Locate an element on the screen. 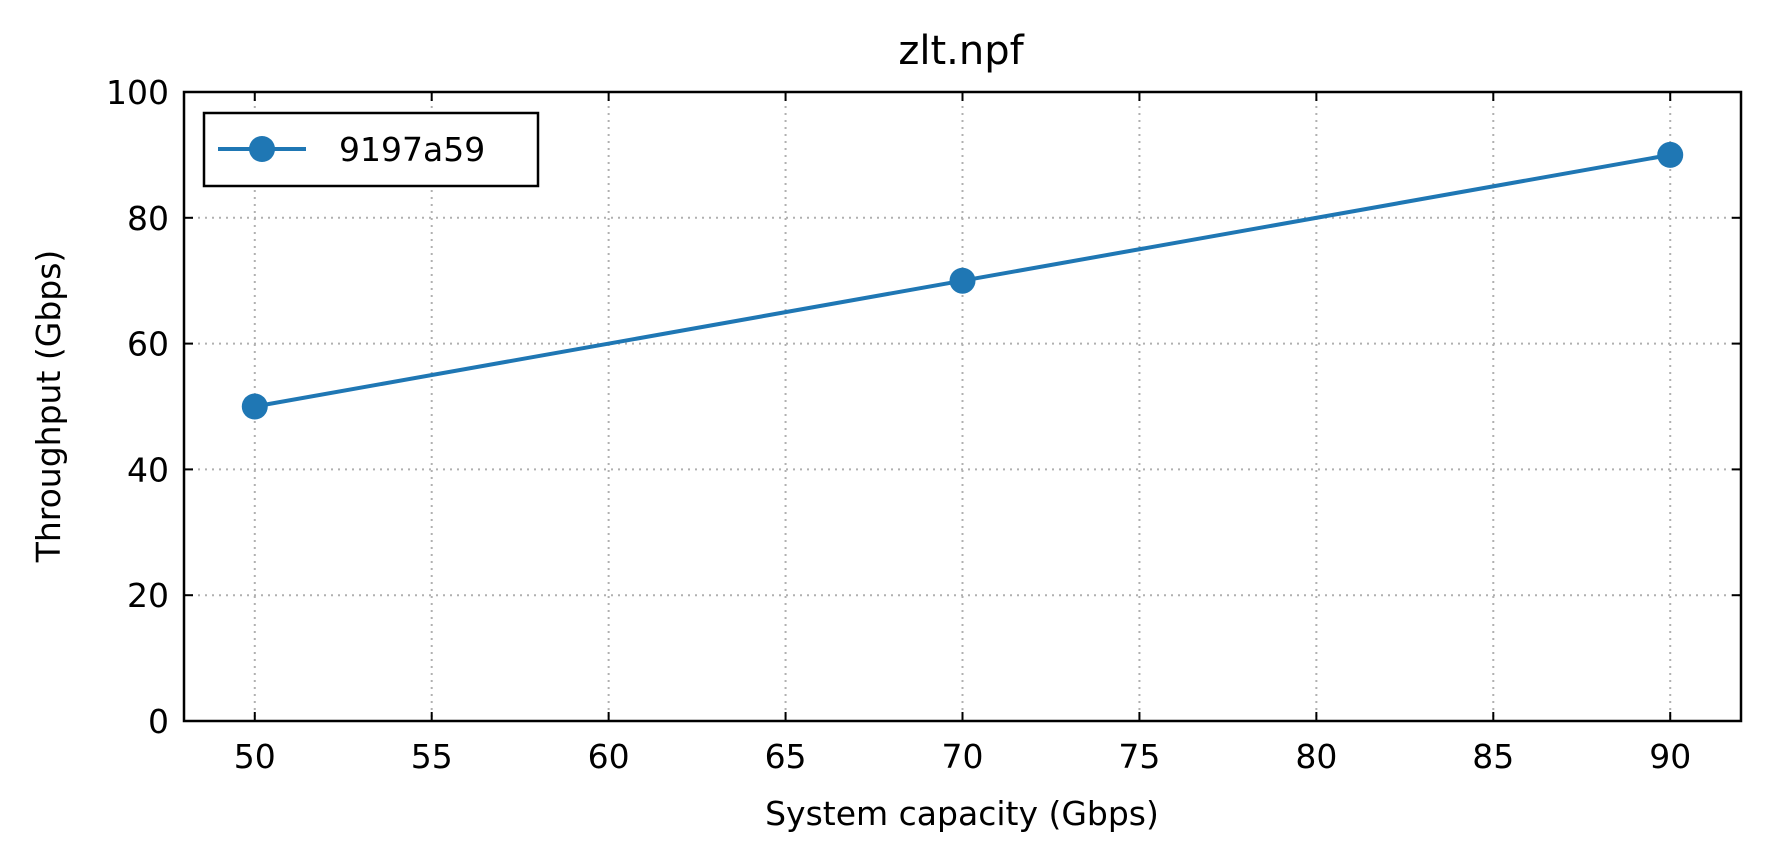 The height and width of the screenshot is (865, 1770). x-axis-label: System capacity (Gbps) is located at coordinates (962, 813).